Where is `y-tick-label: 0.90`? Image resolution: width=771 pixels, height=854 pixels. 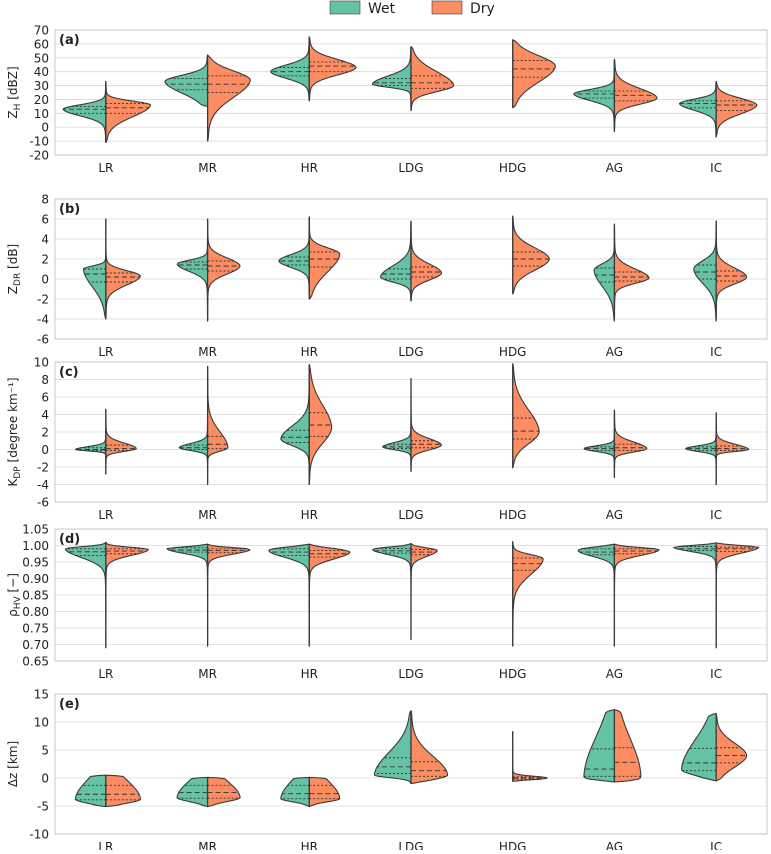
y-tick-label: 0.90 is located at coordinates (35, 579).